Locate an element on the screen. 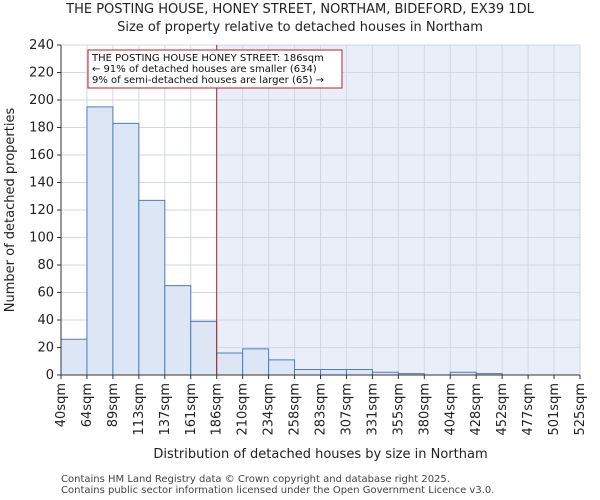 Image resolution: width=600 pixels, height=500 pixels. y-tick-label: 60 is located at coordinates (45, 293).